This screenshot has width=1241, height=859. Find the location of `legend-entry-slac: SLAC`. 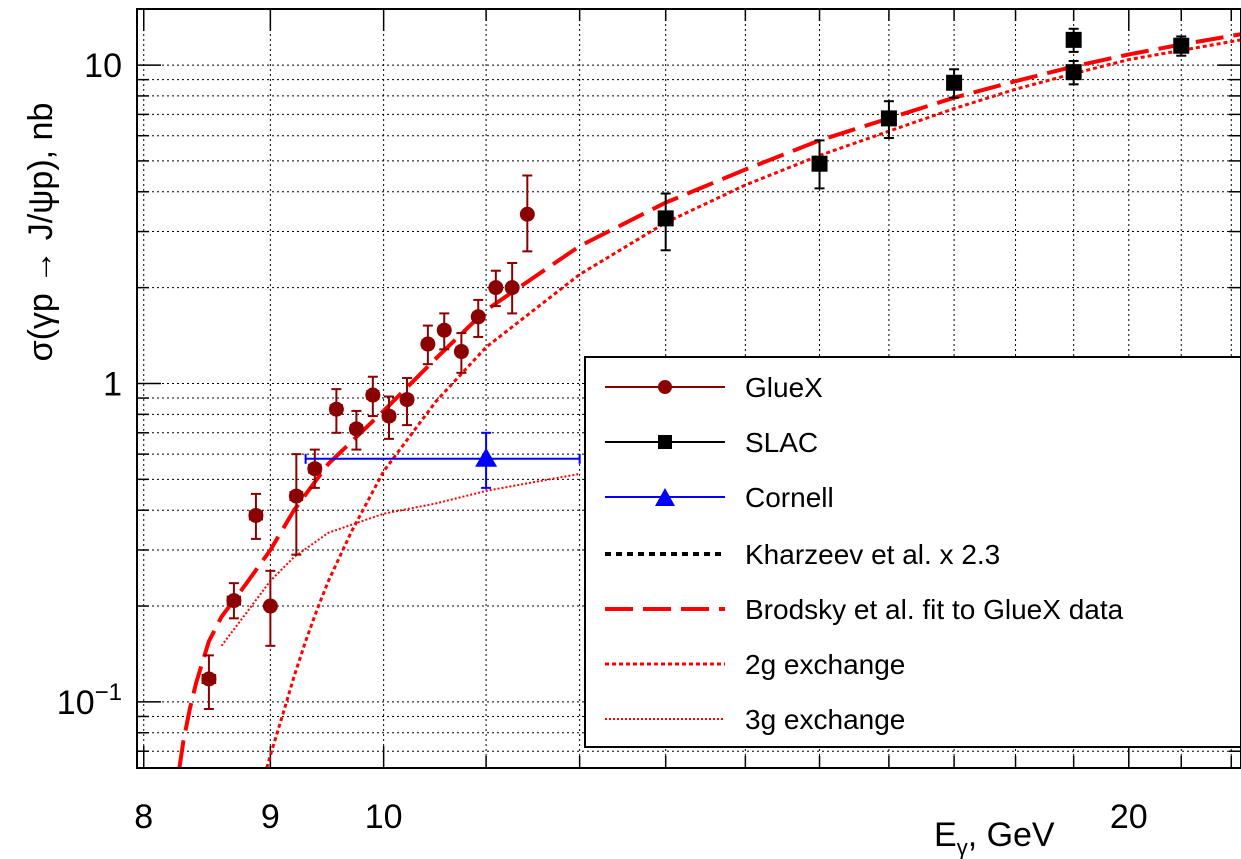

legend-entry-slac: SLAC is located at coordinates (711, 442).